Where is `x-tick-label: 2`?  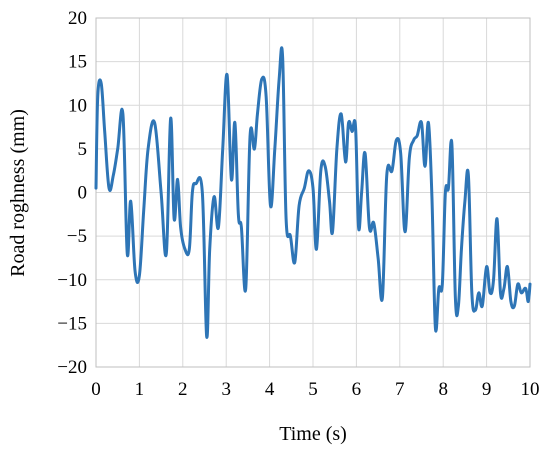
x-tick-label: 2 is located at coordinates (183, 389).